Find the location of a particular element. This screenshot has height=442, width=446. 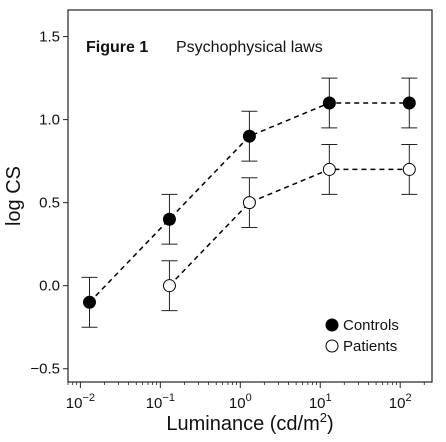

x-tick-label: 10⁻² is located at coordinates (80, 402).